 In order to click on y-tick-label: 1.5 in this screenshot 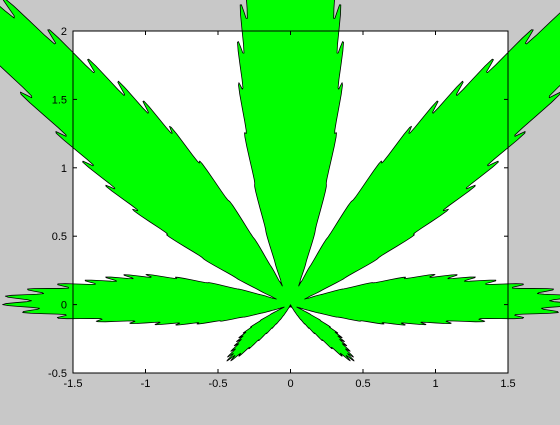, I will do `click(59, 100)`.